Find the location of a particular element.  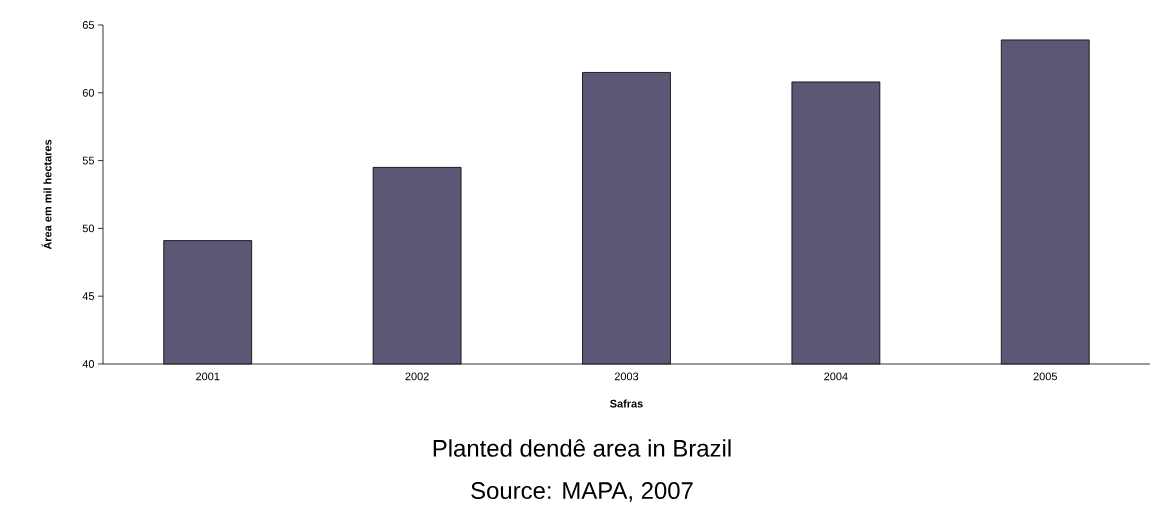

x-tick-label: 2002 is located at coordinates (417, 376).